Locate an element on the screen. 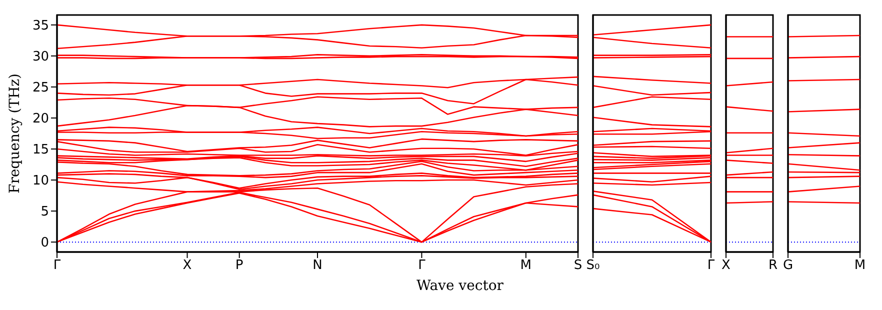 The image size is (882, 310). x-tick-label: P is located at coordinates (239, 266).